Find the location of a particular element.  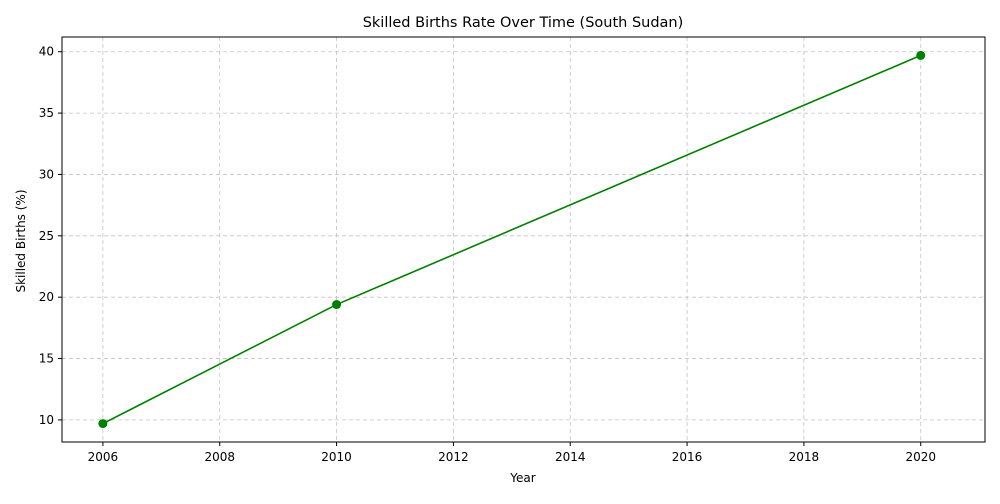

x-tick-label: 2012 is located at coordinates (453, 457).